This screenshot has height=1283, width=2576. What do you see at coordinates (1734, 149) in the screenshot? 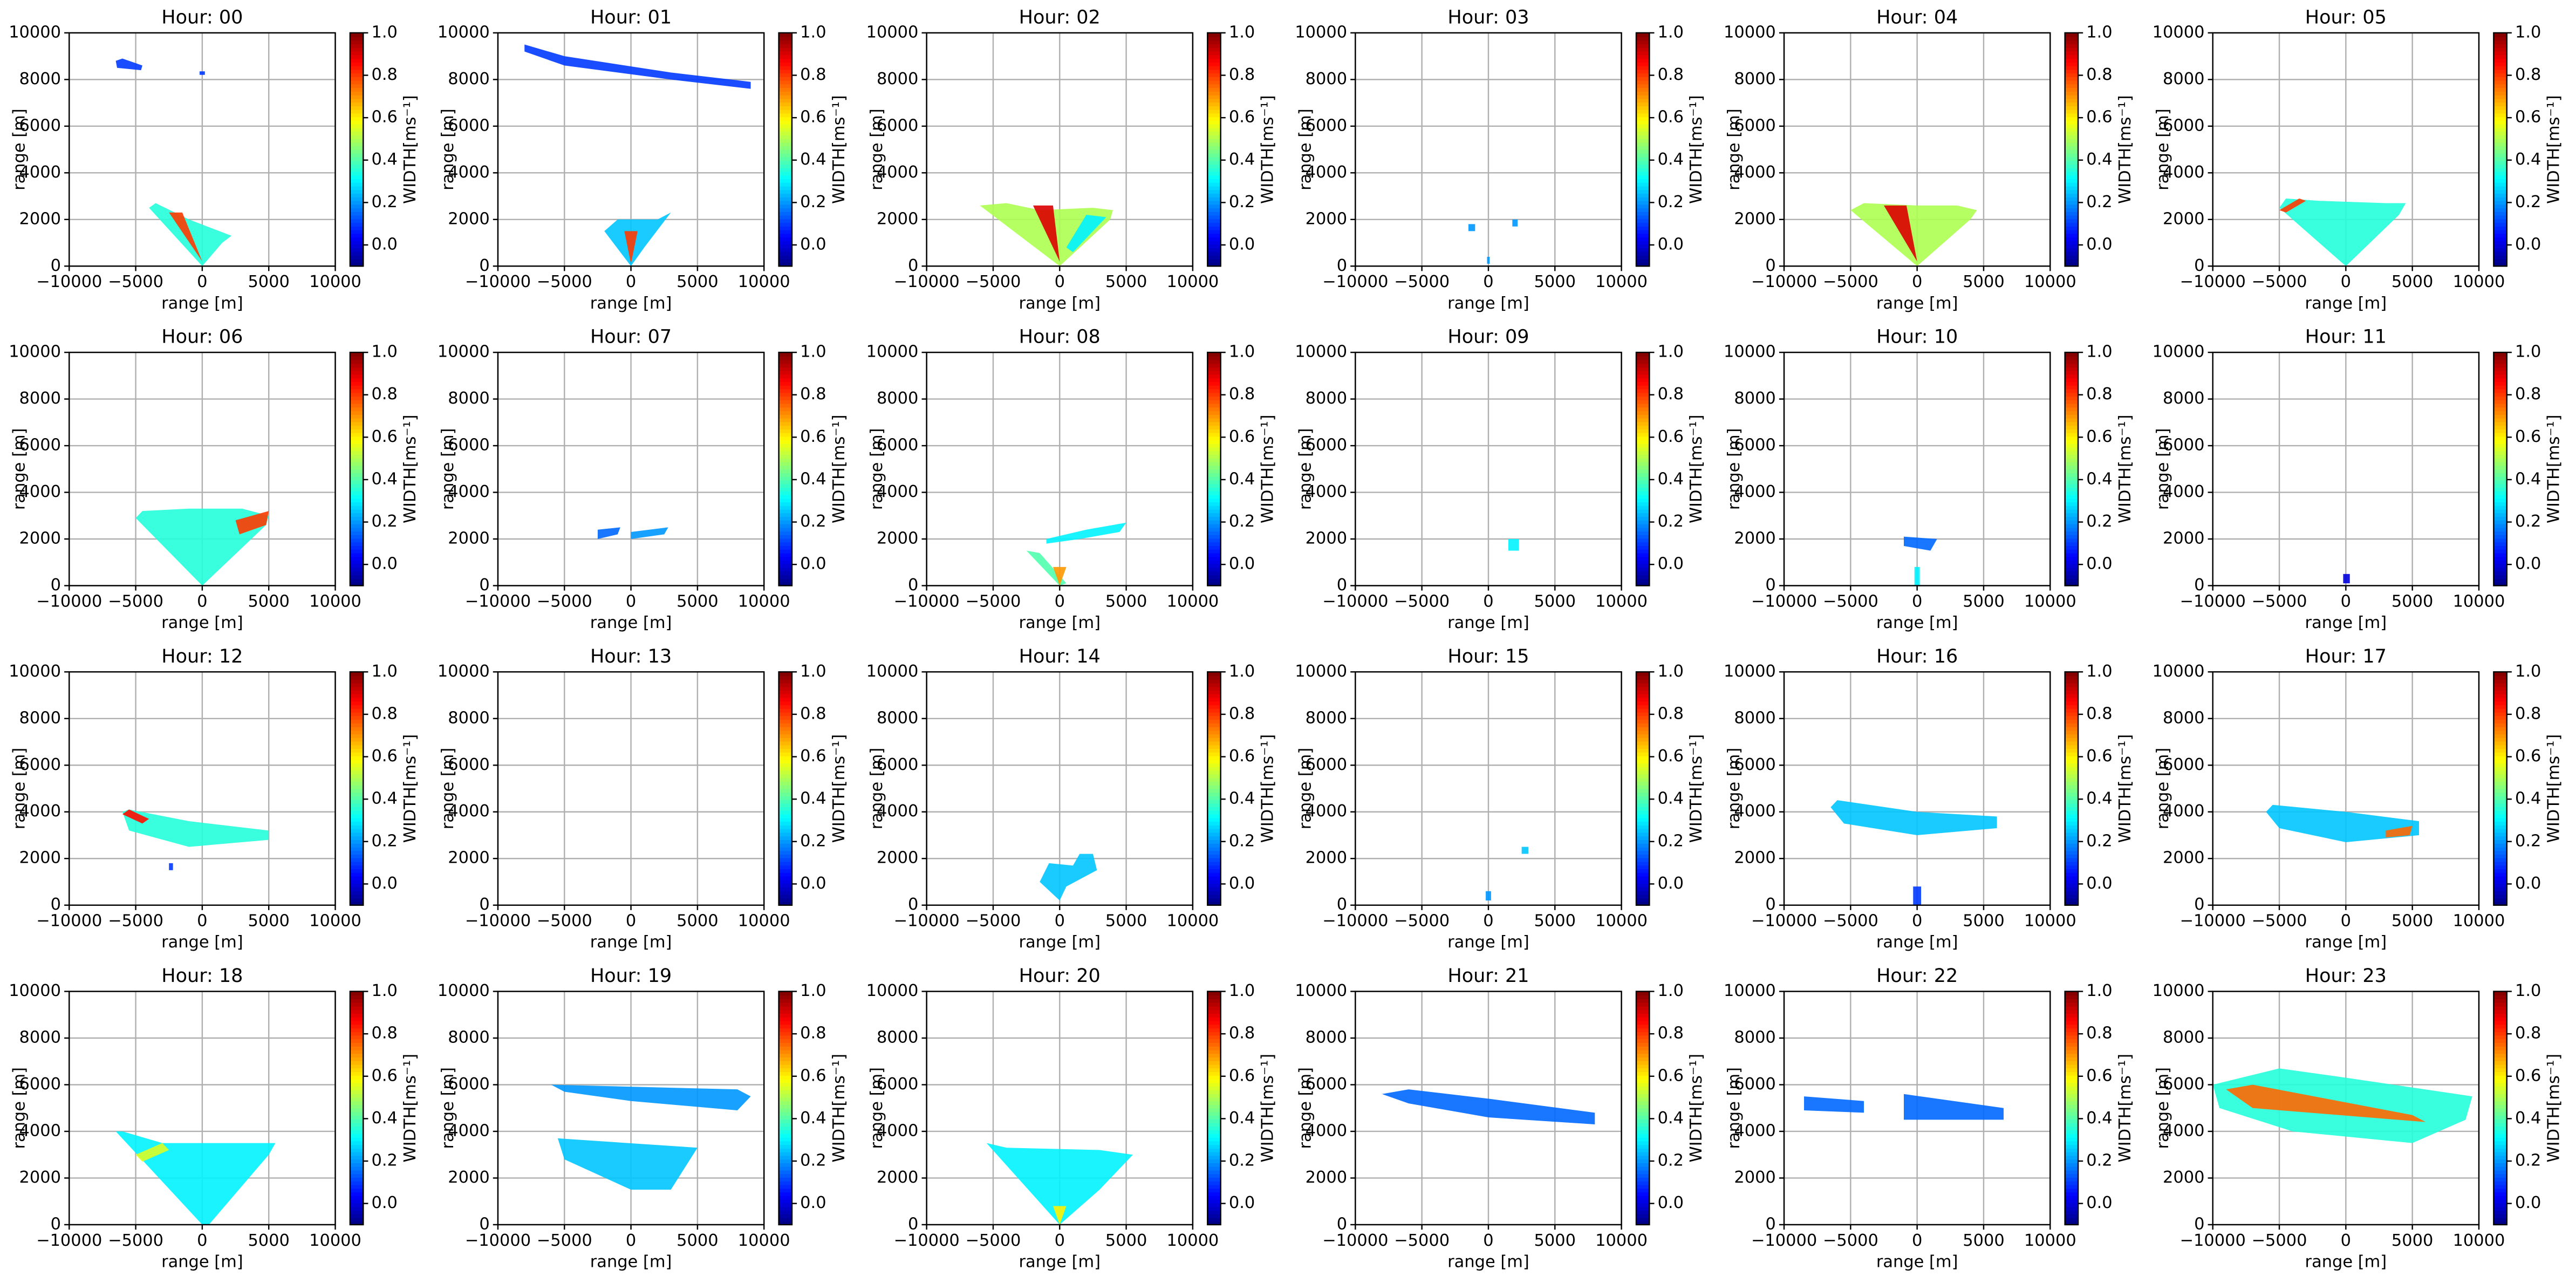
I see `y-axis-label: range [m]` at bounding box center [1734, 149].